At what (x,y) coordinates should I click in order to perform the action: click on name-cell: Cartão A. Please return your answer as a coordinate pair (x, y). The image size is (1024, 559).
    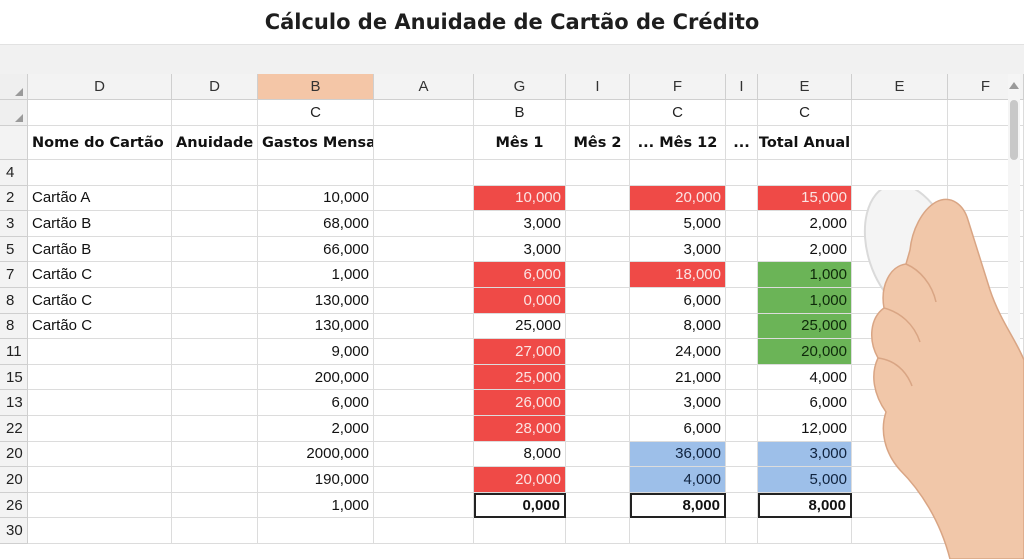
    Looking at the image, I should click on (100, 198).